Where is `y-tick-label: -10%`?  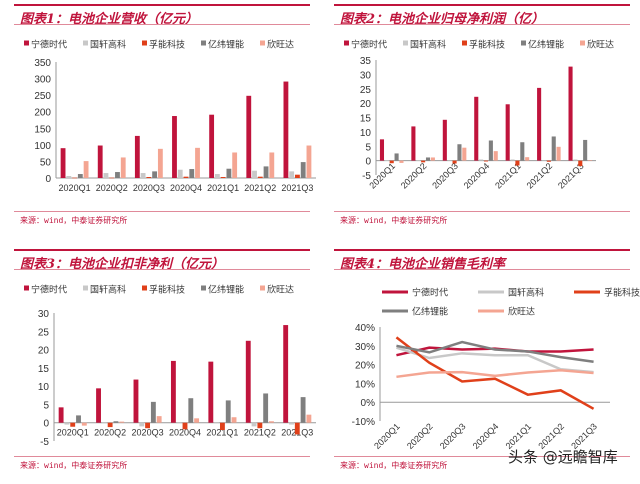 y-tick-label: -10% is located at coordinates (363, 422).